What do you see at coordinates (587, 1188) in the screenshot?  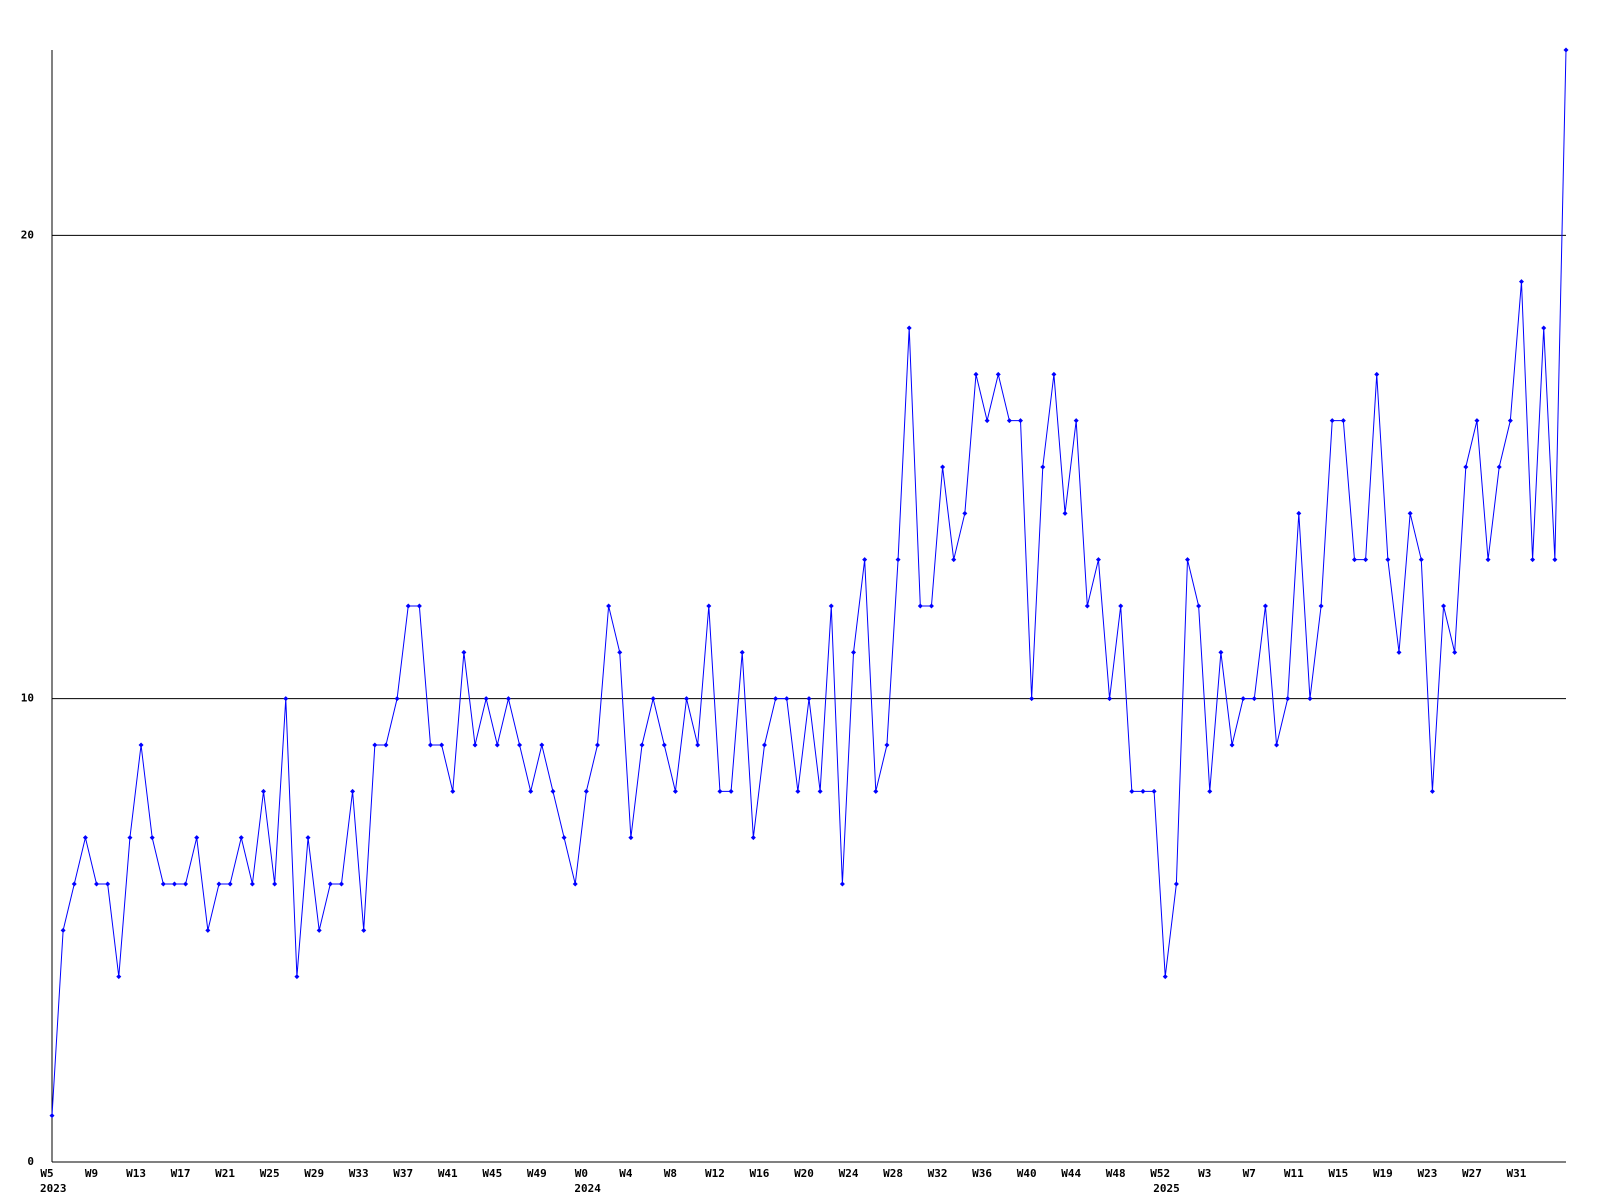 I see `x-year-label: 2024` at bounding box center [587, 1188].